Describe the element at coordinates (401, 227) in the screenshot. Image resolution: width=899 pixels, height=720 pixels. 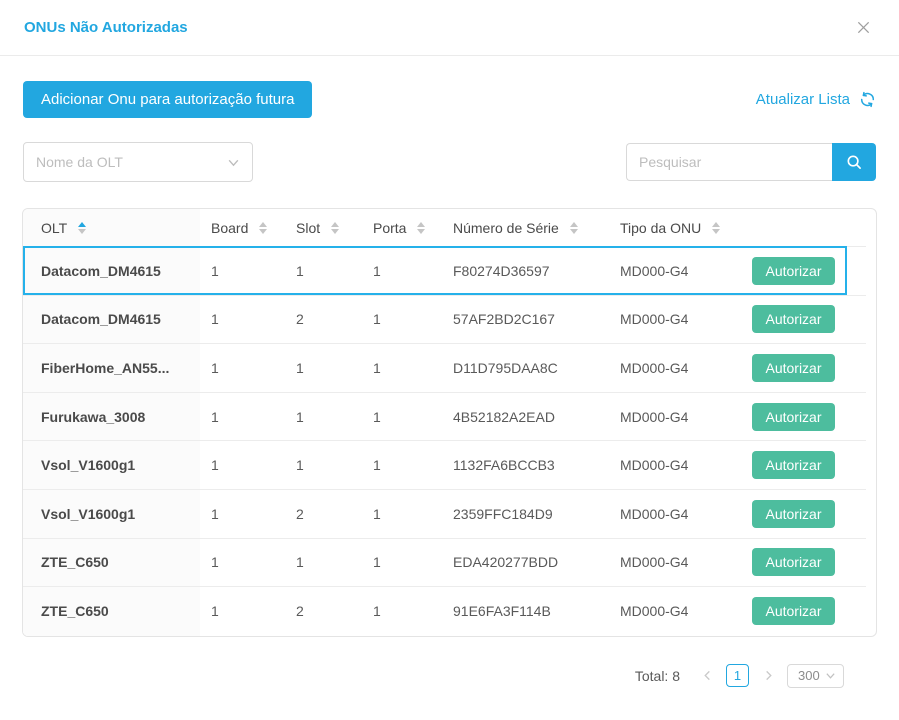
I see `column-header-porta: Porta` at that location.